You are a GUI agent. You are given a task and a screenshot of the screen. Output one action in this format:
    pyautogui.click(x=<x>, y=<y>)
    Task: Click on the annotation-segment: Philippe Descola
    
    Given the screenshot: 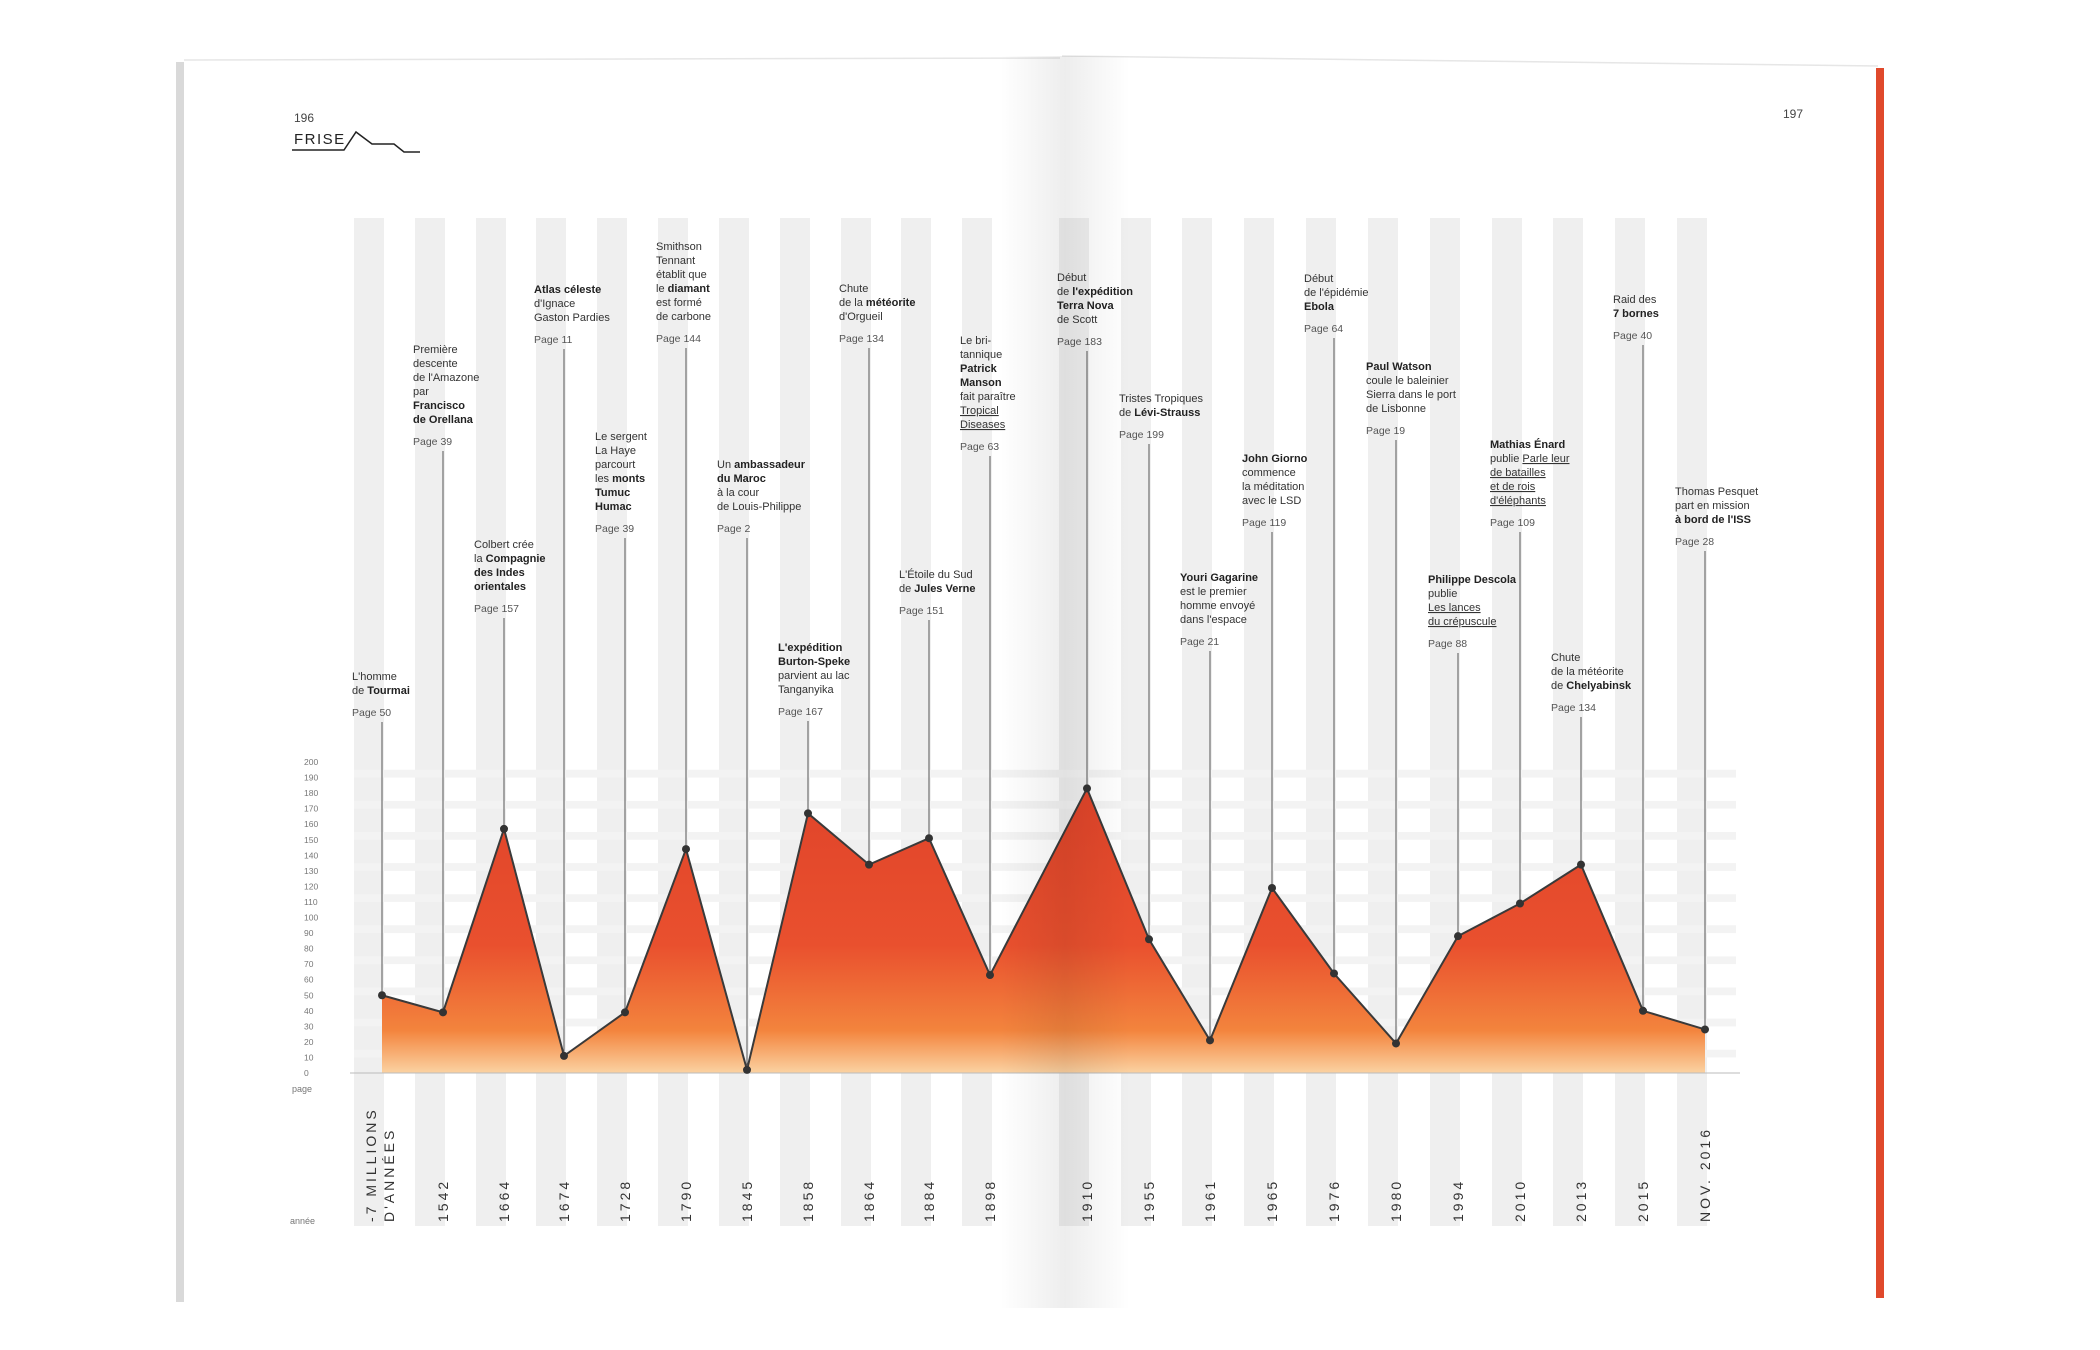 What is the action you would take?
    pyautogui.click(x=1472, y=580)
    